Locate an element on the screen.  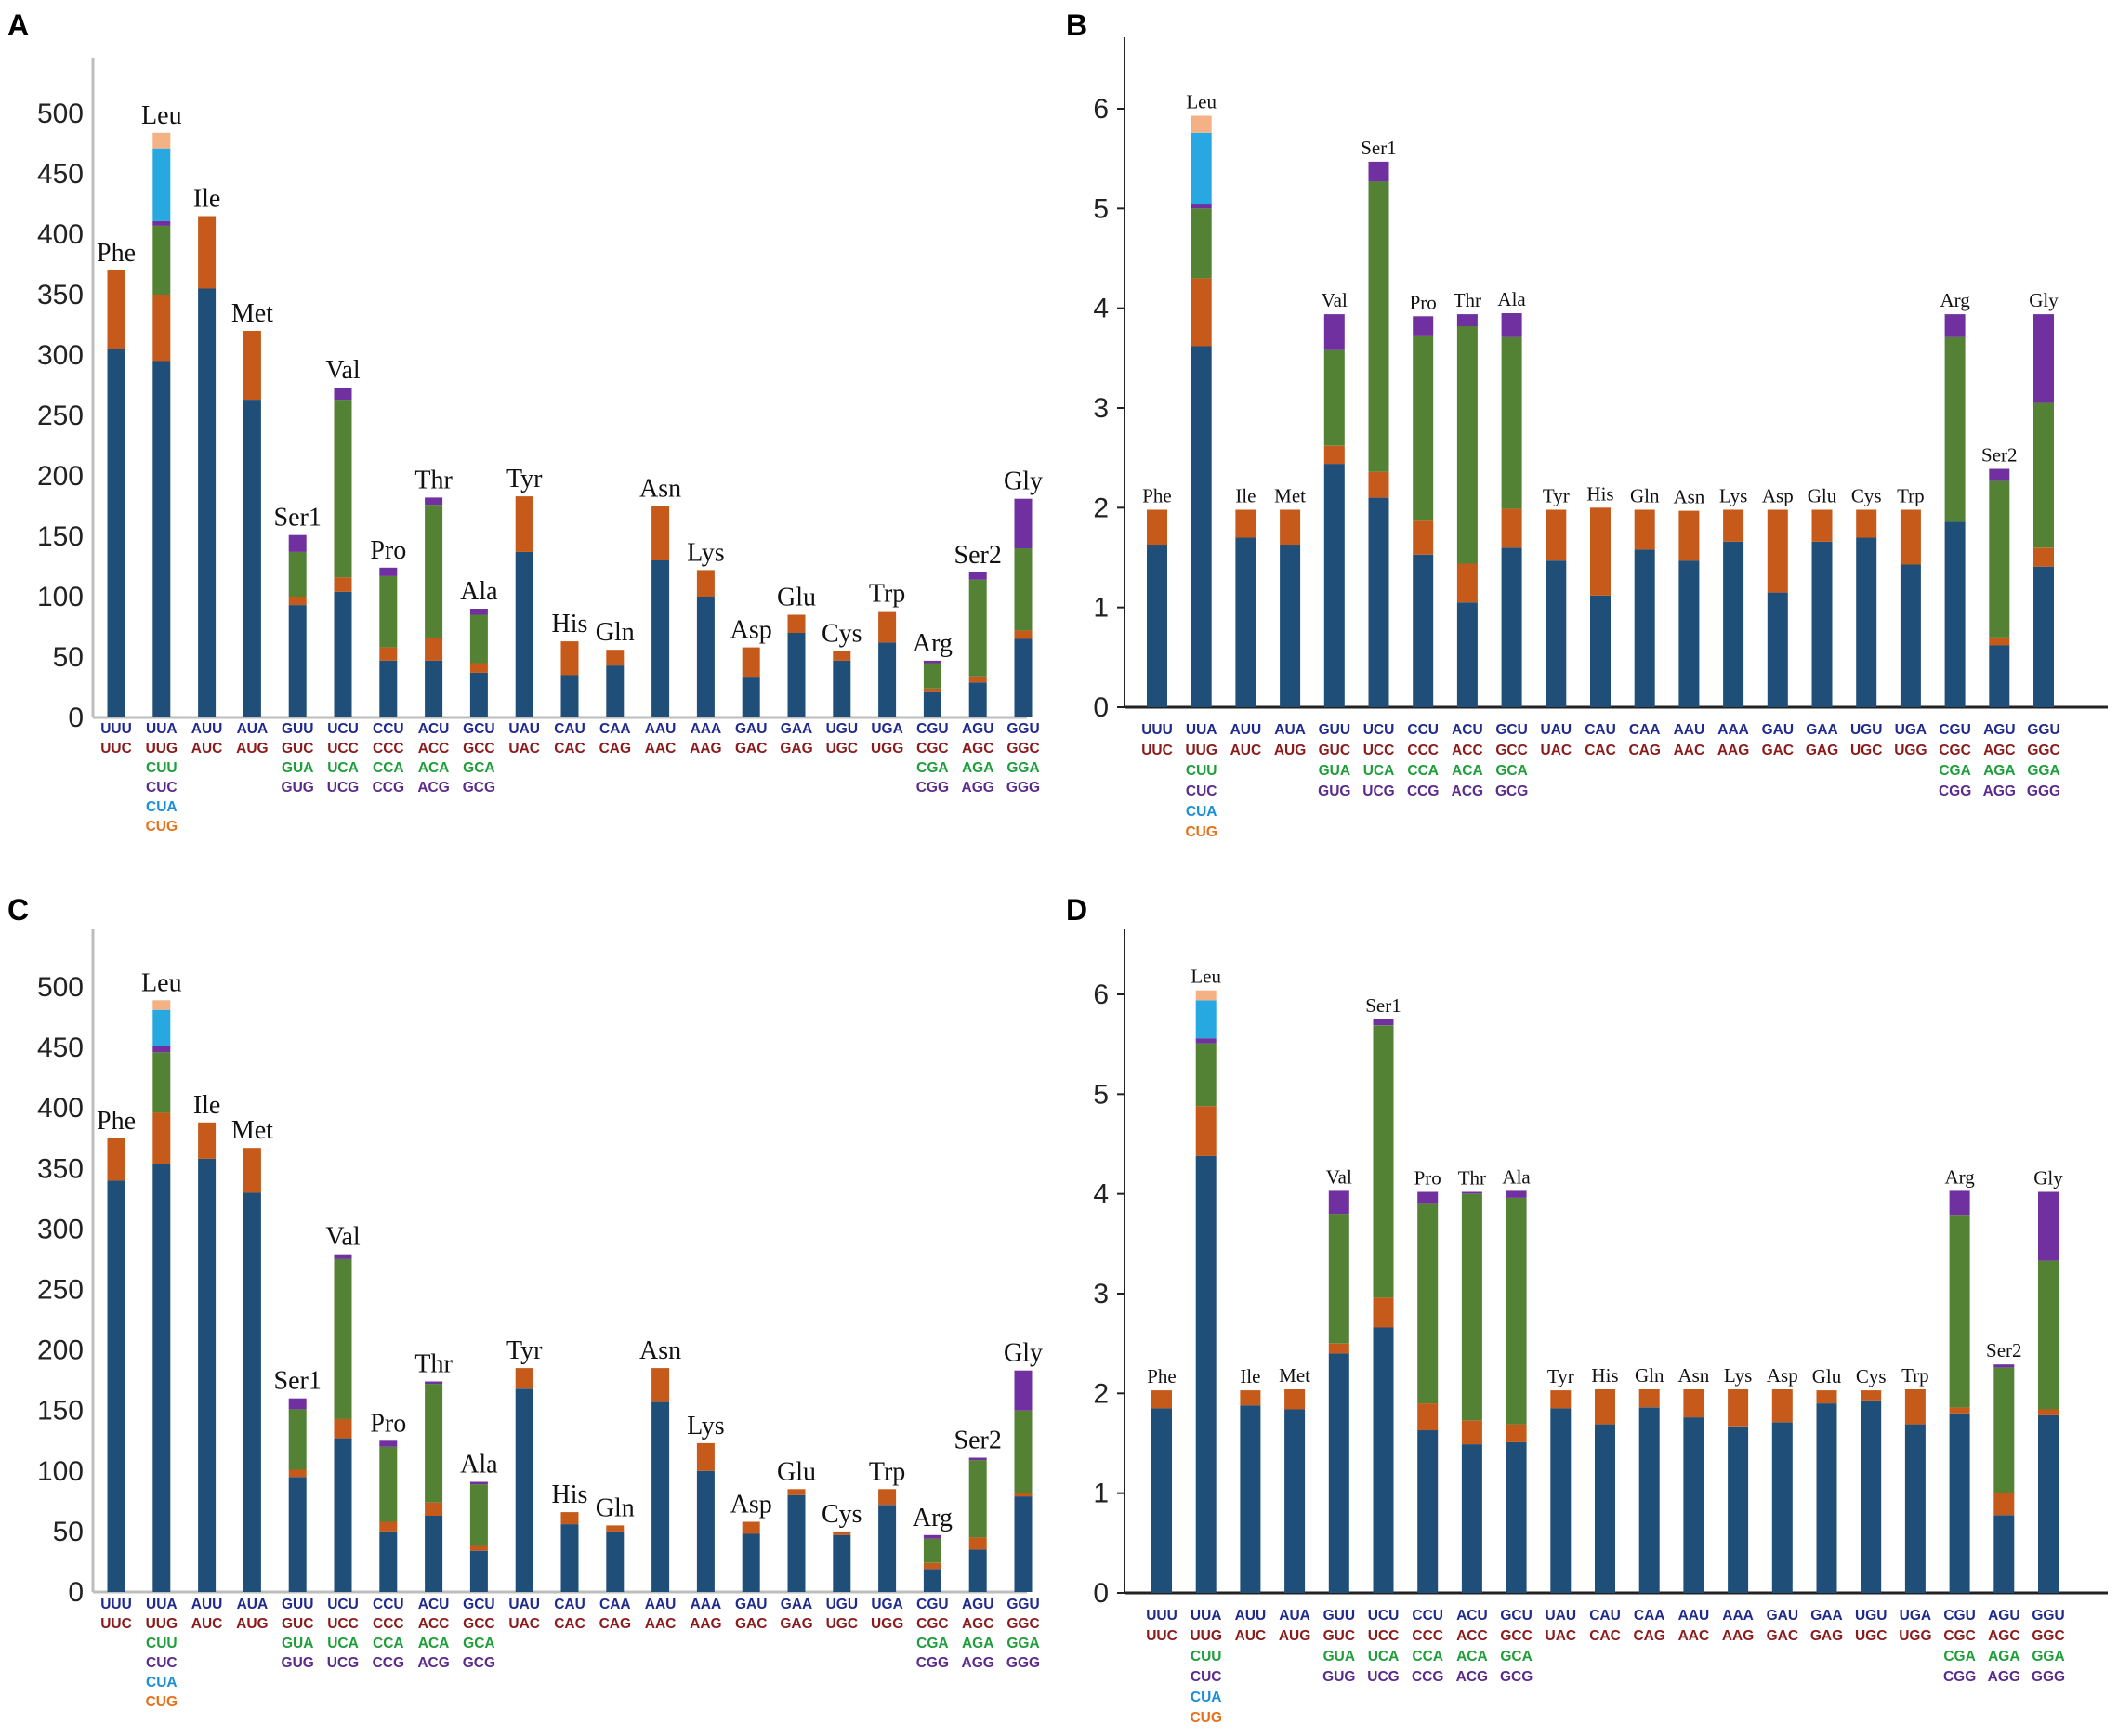
y-tick-label: 350 is located at coordinates (60, 1168).